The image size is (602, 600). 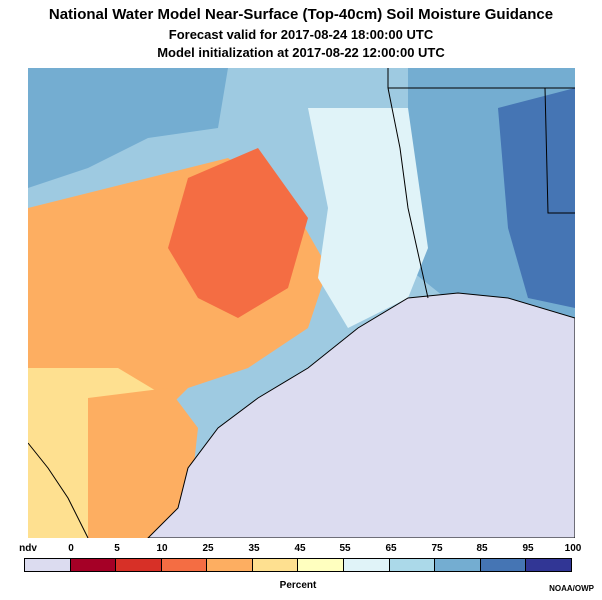 What do you see at coordinates (128, 128) in the screenshot?
I see `wet-region-northwest` at bounding box center [128, 128].